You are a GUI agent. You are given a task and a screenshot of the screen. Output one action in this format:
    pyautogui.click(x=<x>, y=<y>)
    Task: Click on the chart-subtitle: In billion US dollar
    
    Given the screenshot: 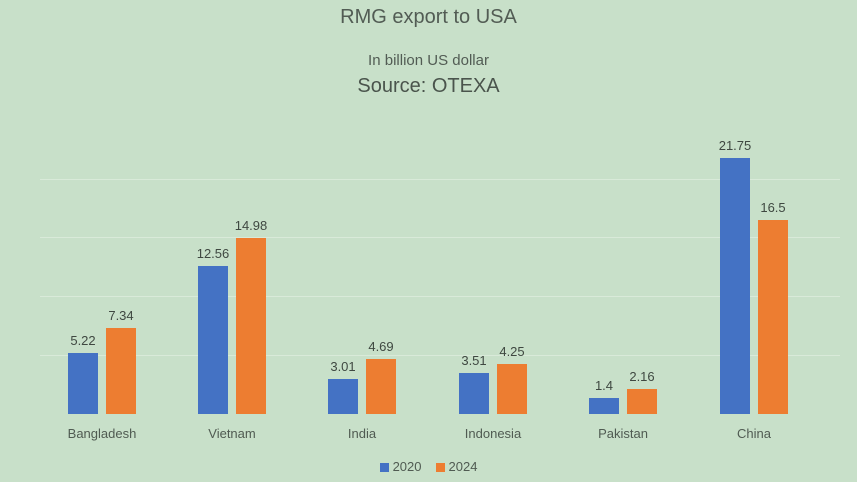 What is the action you would take?
    pyautogui.click(x=428, y=60)
    